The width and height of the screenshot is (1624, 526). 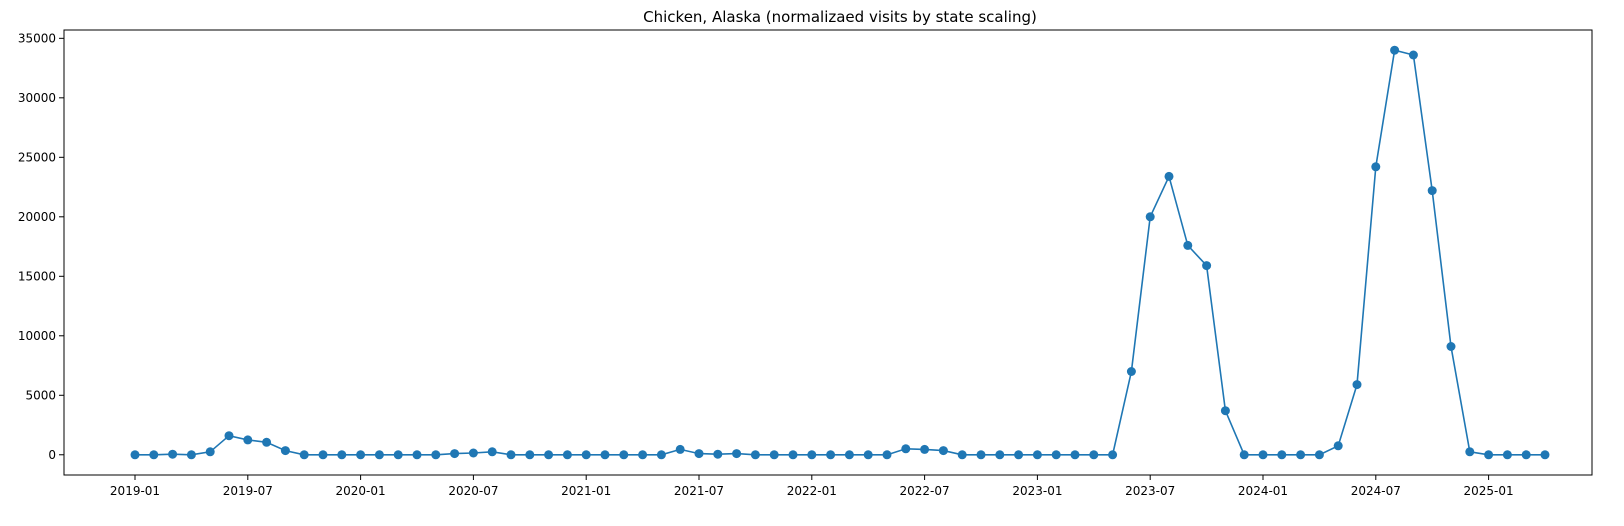 I want to click on y-tick-label: 30000, so click(x=37, y=98).